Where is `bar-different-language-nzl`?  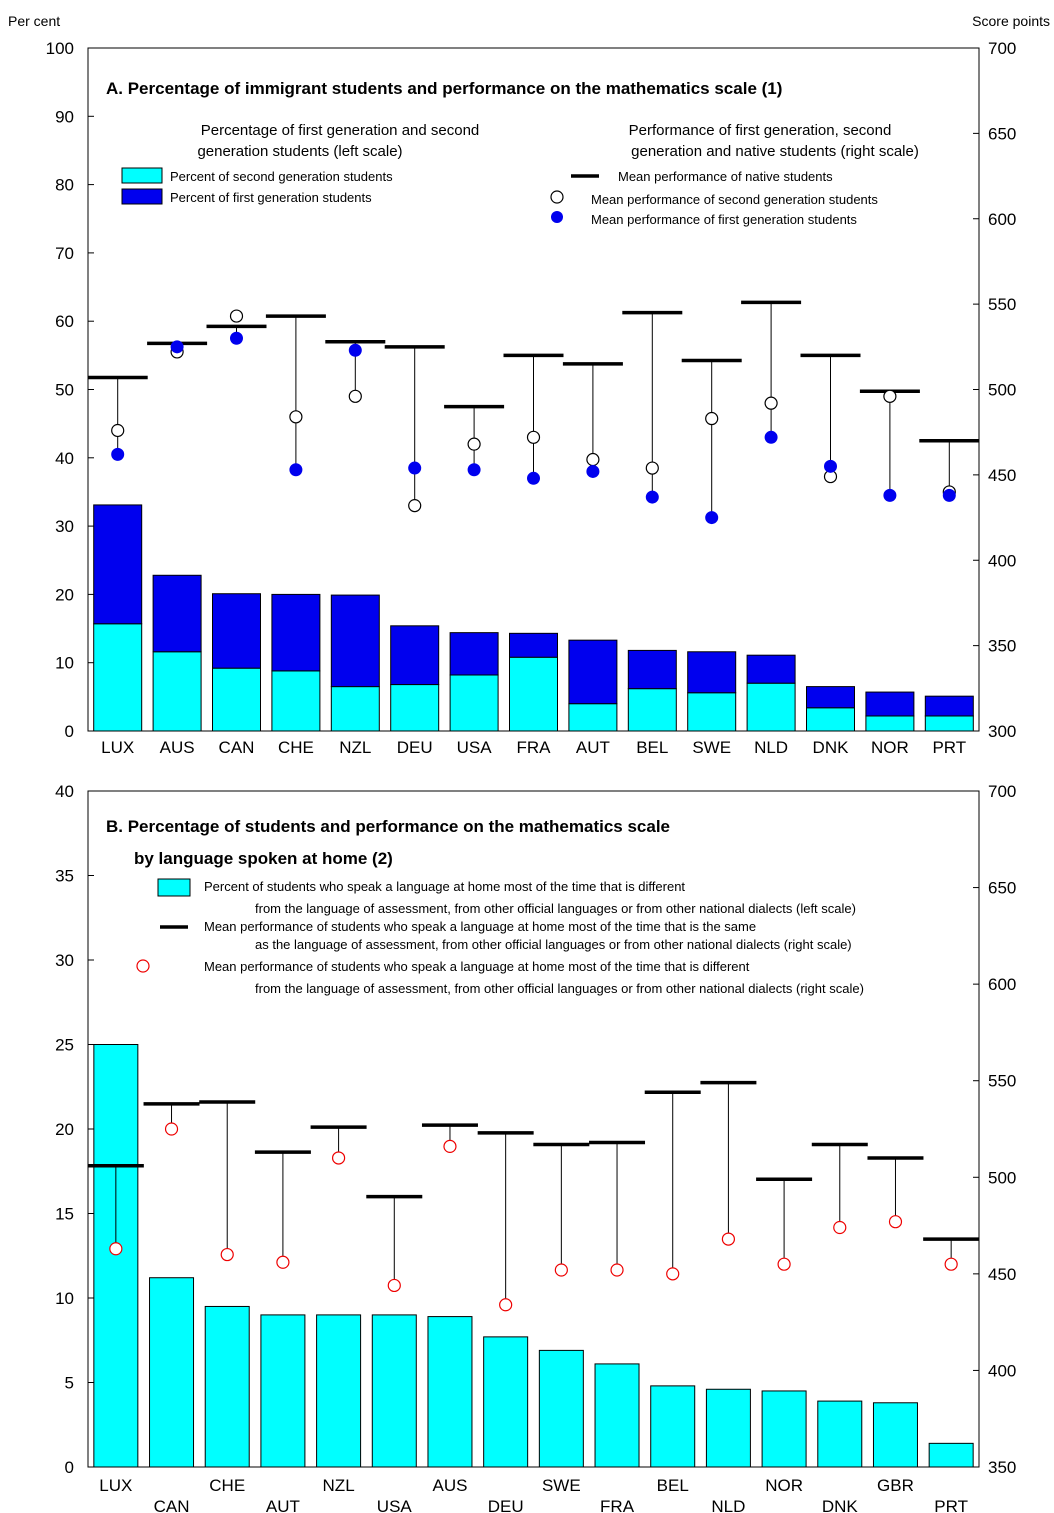
bar-different-language-nzl is located at coordinates (339, 1391).